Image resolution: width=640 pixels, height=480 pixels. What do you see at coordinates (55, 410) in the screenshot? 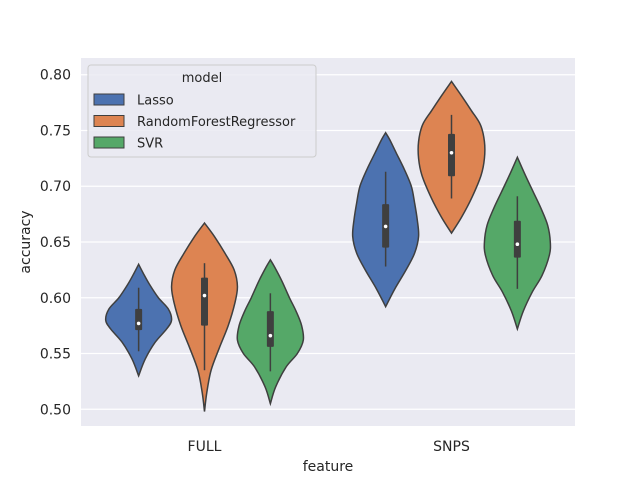
I see `y-tick-label: 0.50` at bounding box center [55, 410].